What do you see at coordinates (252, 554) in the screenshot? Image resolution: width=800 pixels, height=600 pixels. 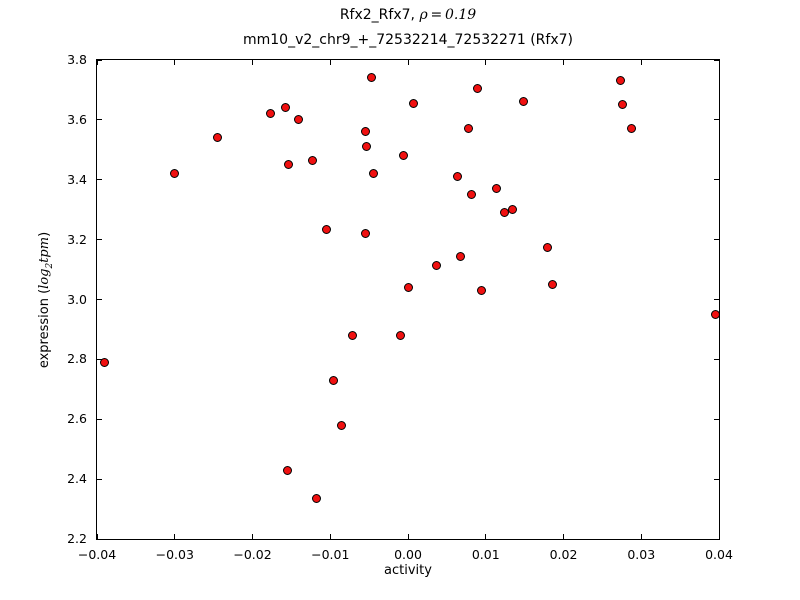 I see `x-tick-label: −0.02` at bounding box center [252, 554].